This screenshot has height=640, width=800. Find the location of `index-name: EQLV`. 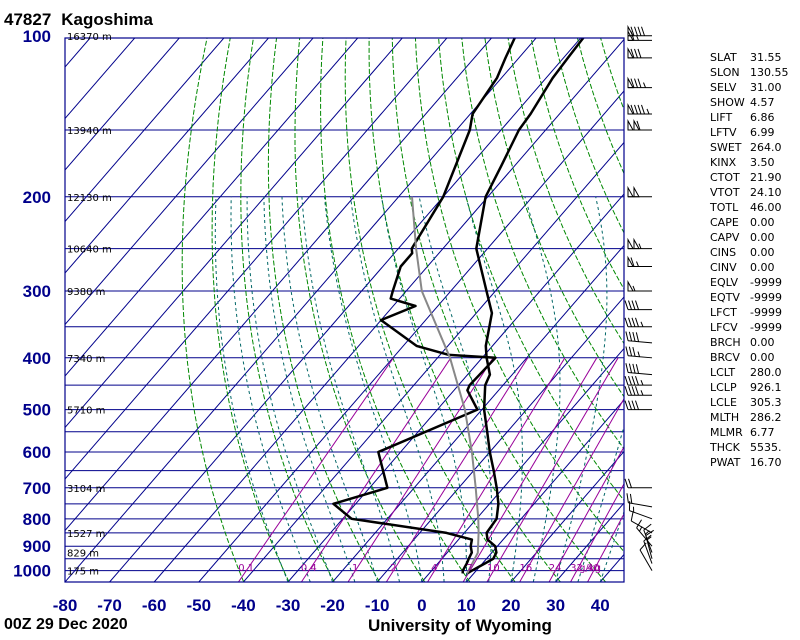

index-name: EQLV is located at coordinates (724, 282).